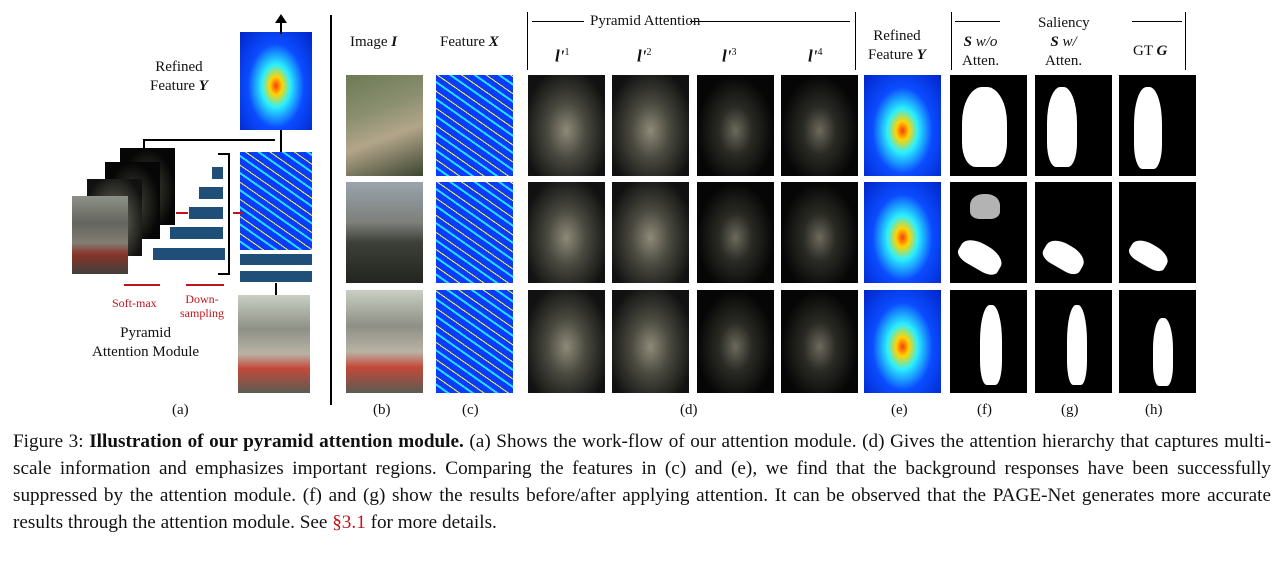 This screenshot has height=580, width=1282. What do you see at coordinates (202, 306) in the screenshot?
I see `downsampling-label: Down-sampling` at bounding box center [202, 306].